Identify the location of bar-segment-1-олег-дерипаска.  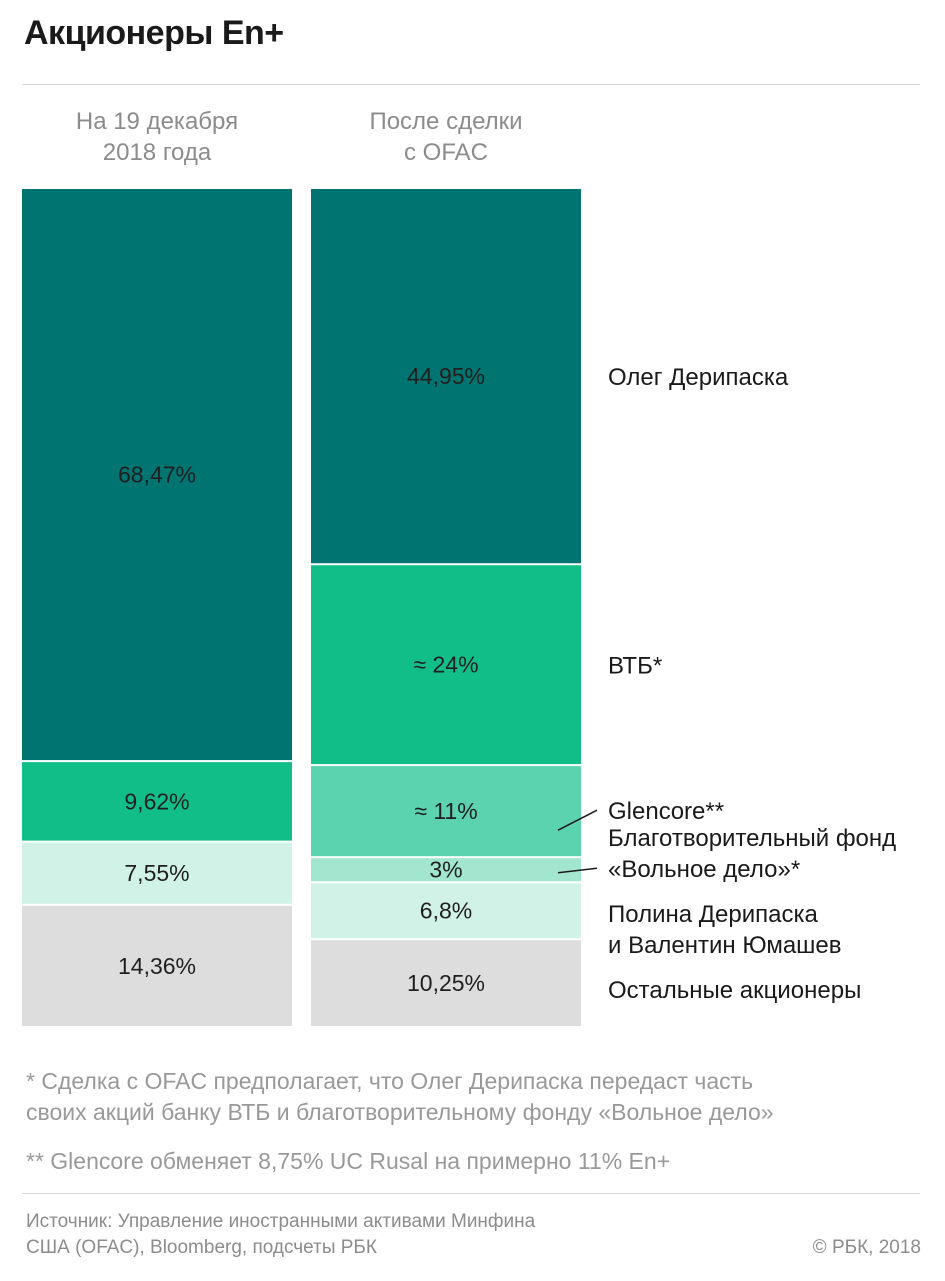
(157, 475).